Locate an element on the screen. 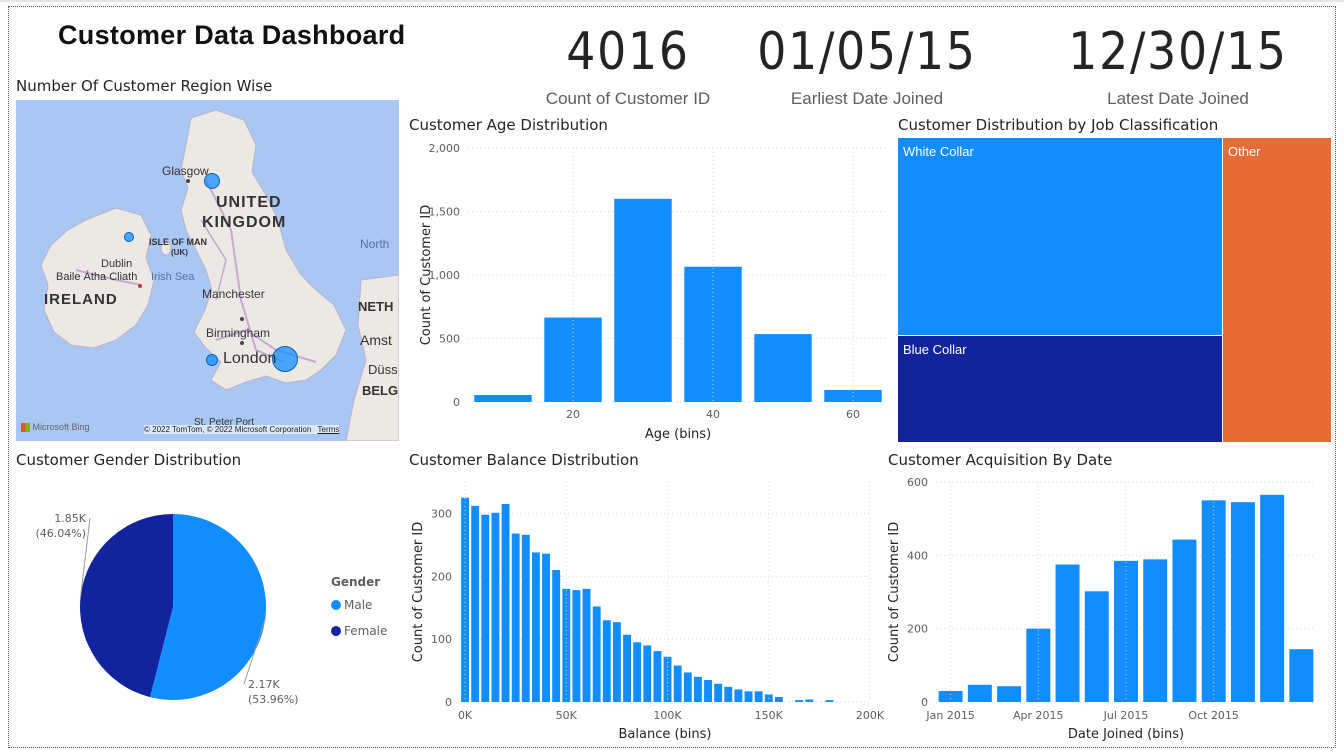 Image resolution: width=1344 pixels, height=756 pixels. x-tick-label: Jan 2015 is located at coordinates (949, 715).